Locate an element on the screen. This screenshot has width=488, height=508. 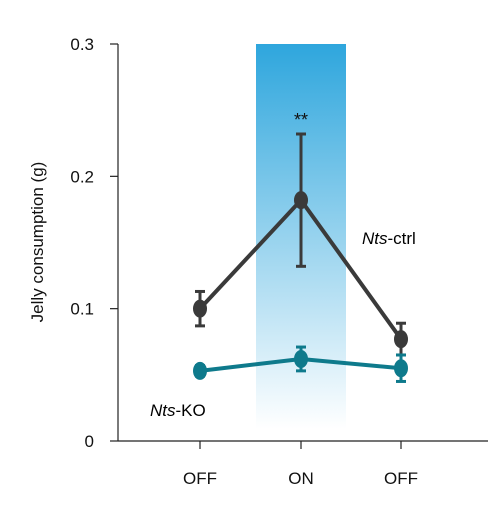
x-tick-label-0: OFF is located at coordinates (200, 478).